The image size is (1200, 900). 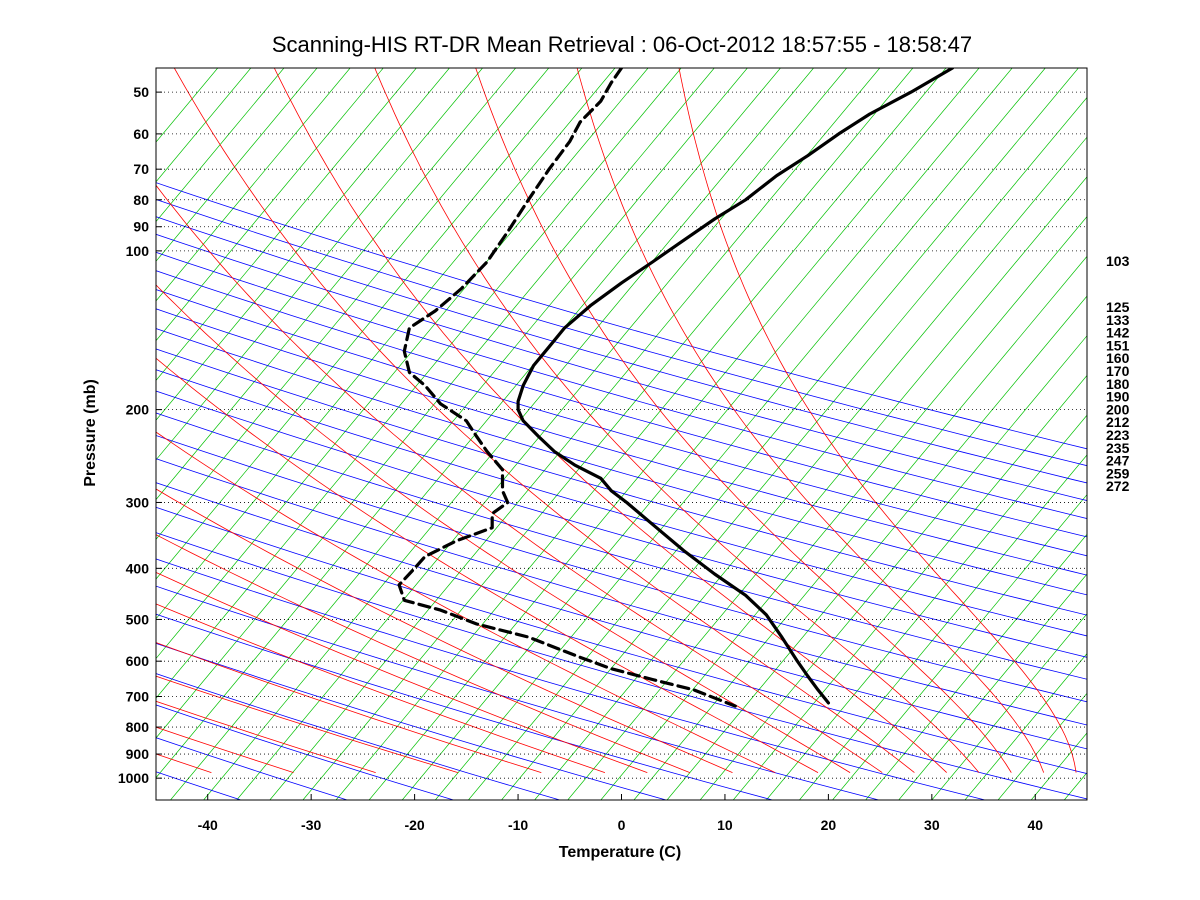 I want to click on x-tick-label: 0, so click(x=622, y=825).